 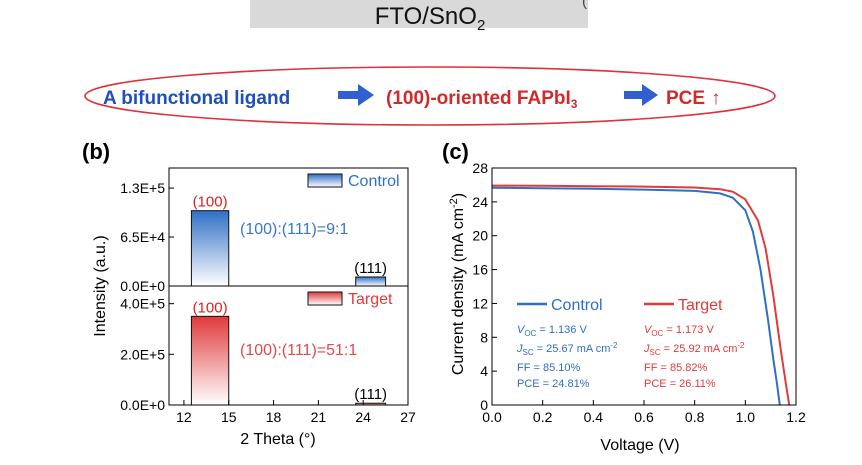 I want to click on panel-c-pce-text: PCE = 24.81%, so click(x=553, y=384).